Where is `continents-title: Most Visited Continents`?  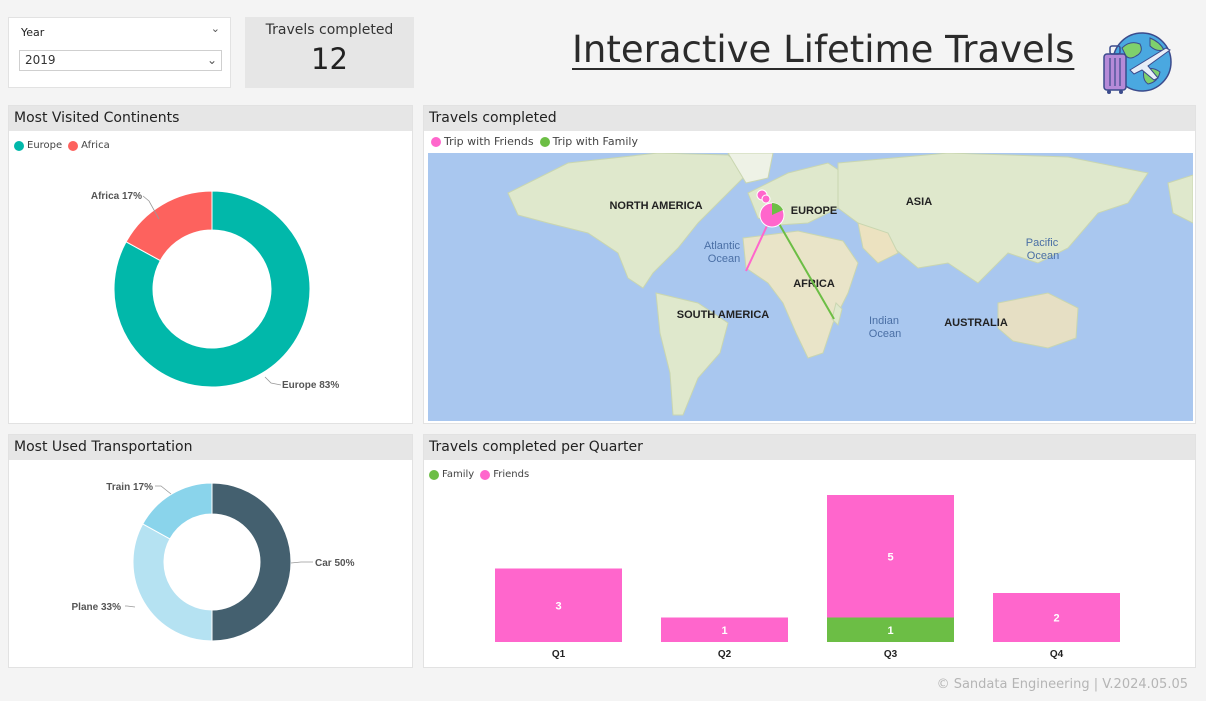 continents-title: Most Visited Continents is located at coordinates (210, 118).